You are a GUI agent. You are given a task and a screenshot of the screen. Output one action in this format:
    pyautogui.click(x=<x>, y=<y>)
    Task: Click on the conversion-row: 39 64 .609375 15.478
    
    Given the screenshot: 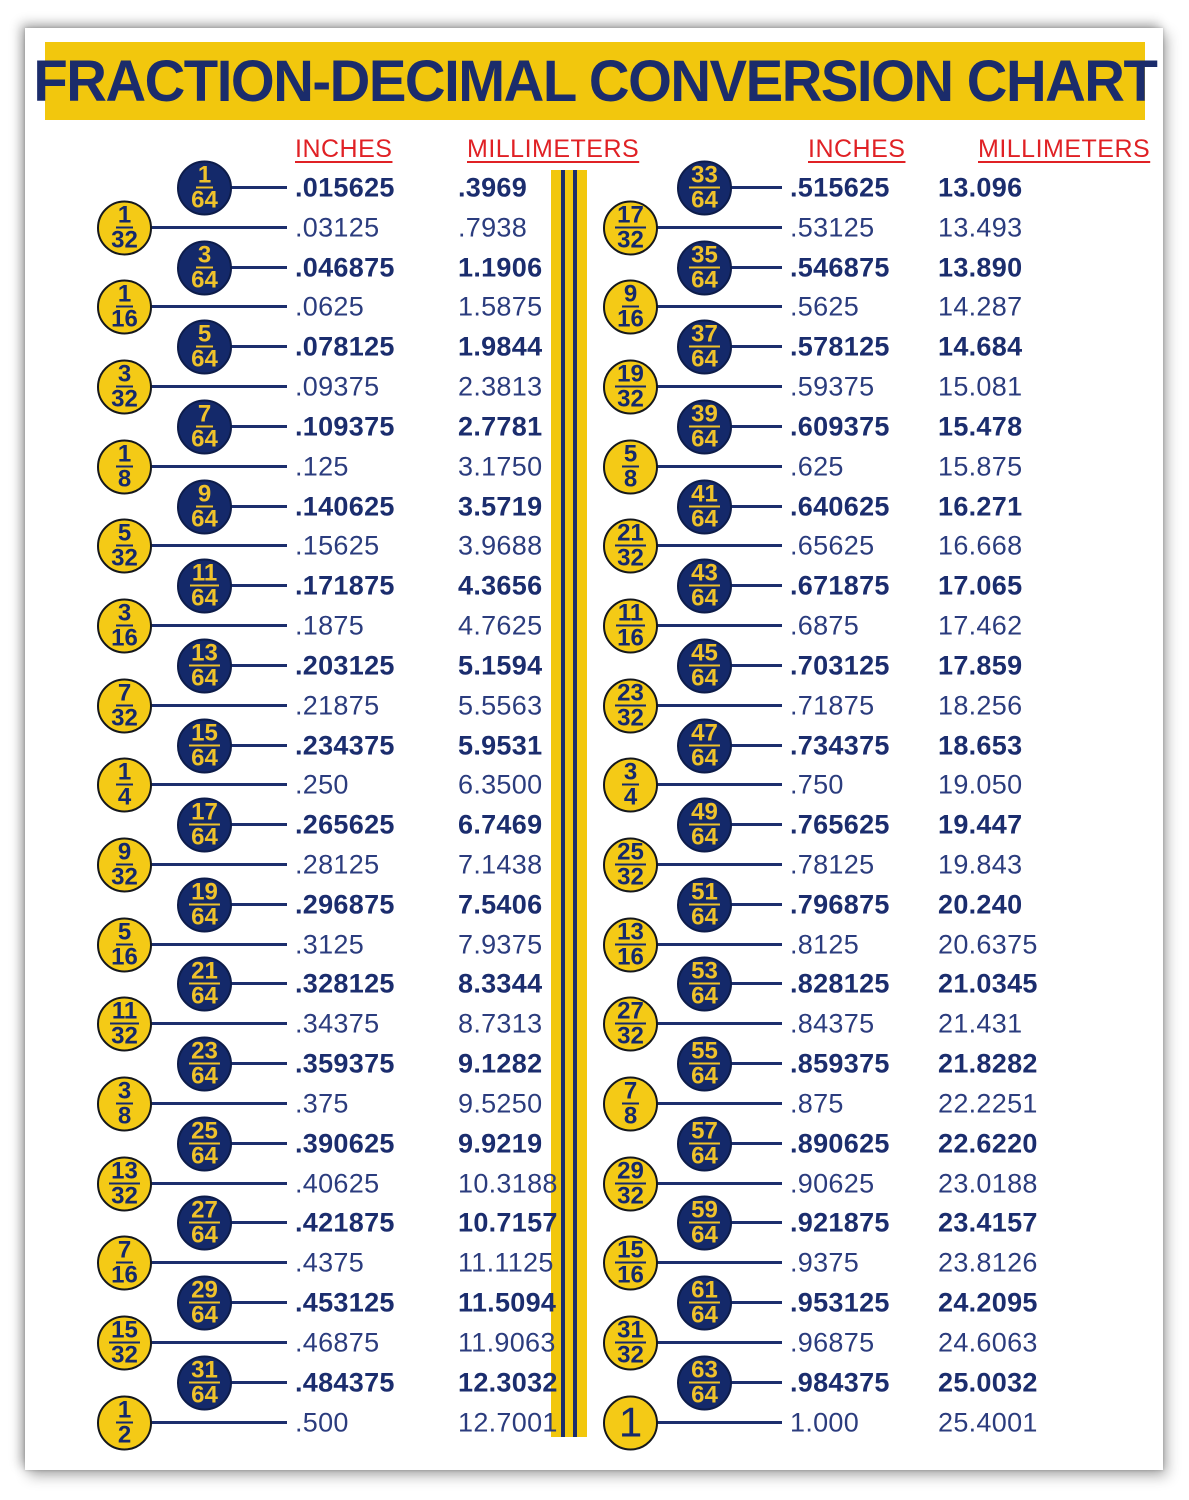 What is the action you would take?
    pyautogui.click(x=867, y=427)
    